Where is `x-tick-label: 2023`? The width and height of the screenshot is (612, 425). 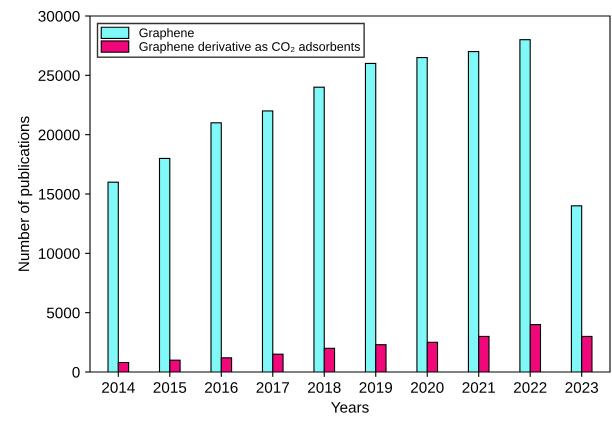
x-tick-label: 2023 is located at coordinates (581, 387).